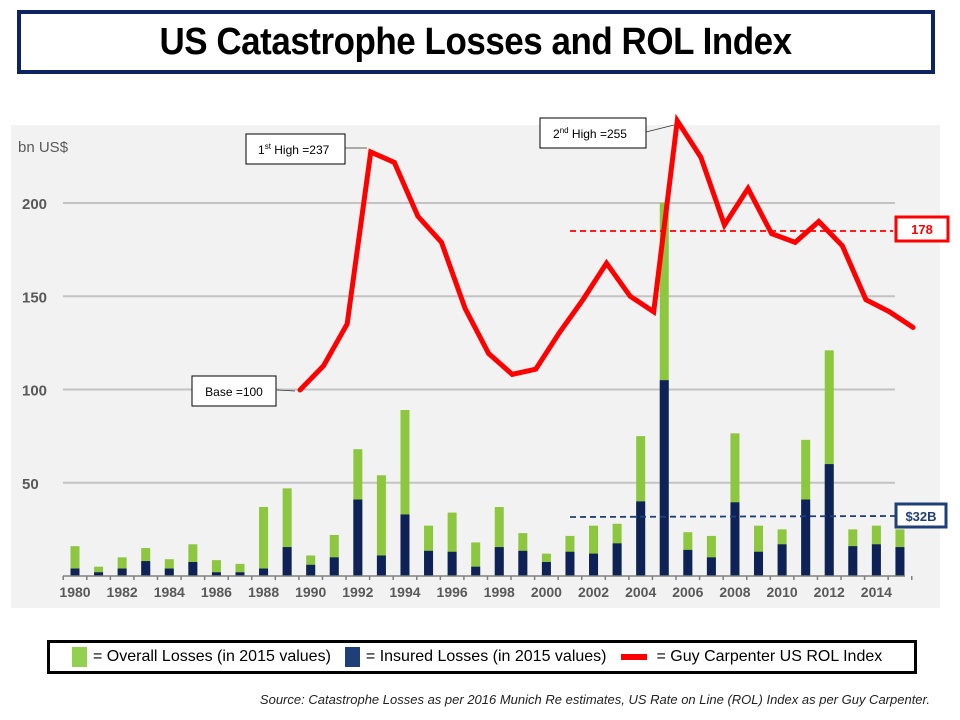 This screenshot has width=960, height=720. What do you see at coordinates (404, 592) in the screenshot?
I see `x-tick-label: 1994` at bounding box center [404, 592].